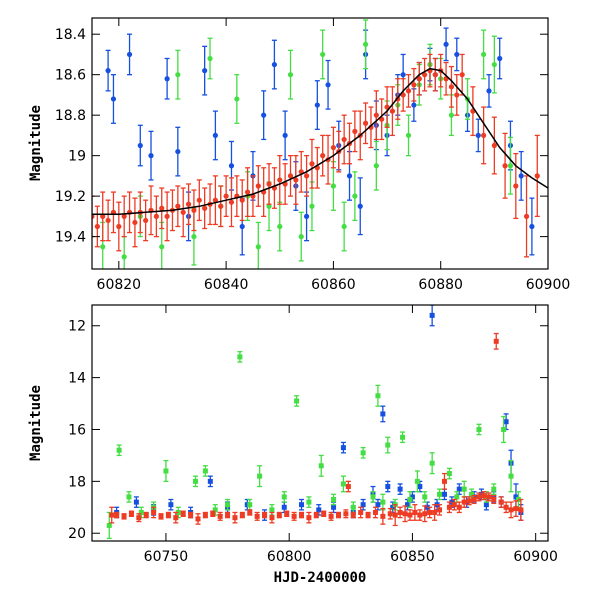 This screenshot has width=600, height=600. Describe the element at coordinates (412, 557) in the screenshot. I see `bottom-x-tick-label: 60850` at that location.